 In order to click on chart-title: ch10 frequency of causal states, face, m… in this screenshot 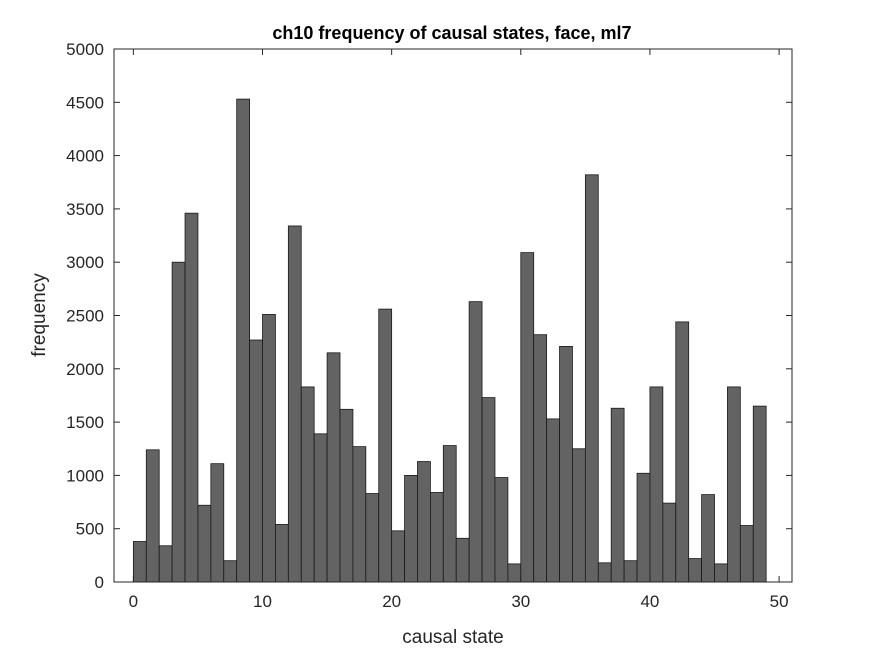, I will do `click(451, 33)`.